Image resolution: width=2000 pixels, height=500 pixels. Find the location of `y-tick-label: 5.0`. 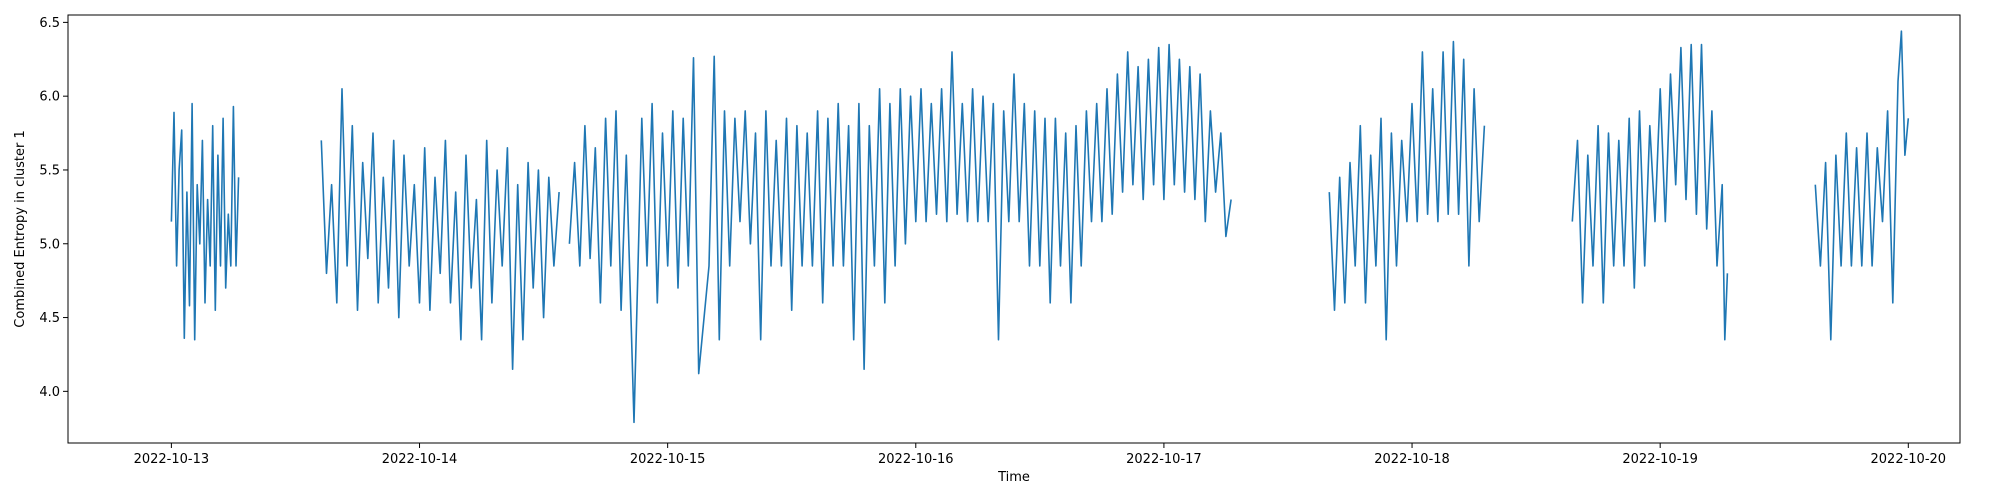

y-tick-label: 5.0 is located at coordinates (49, 244).